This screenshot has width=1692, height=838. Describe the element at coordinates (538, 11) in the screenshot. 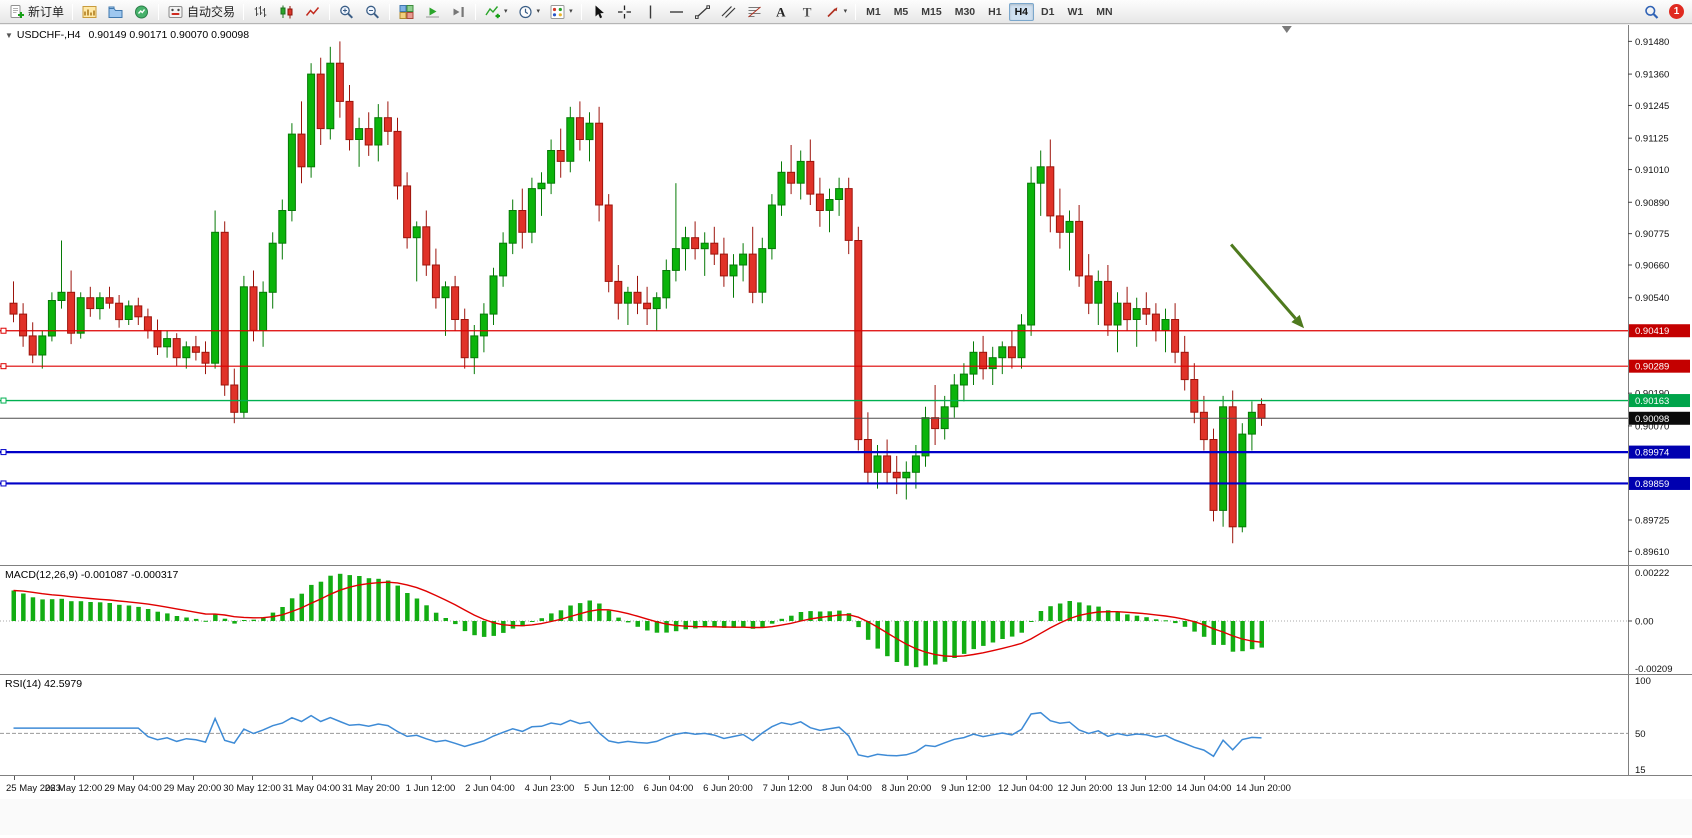

I see `dropdown-caret: ▾` at that location.